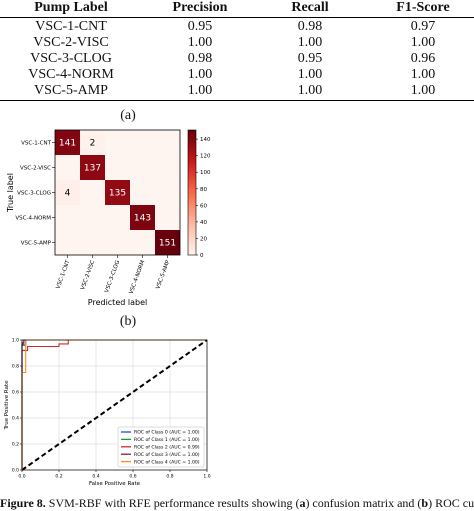  I want to click on roc-series-line, so click(114, 404).